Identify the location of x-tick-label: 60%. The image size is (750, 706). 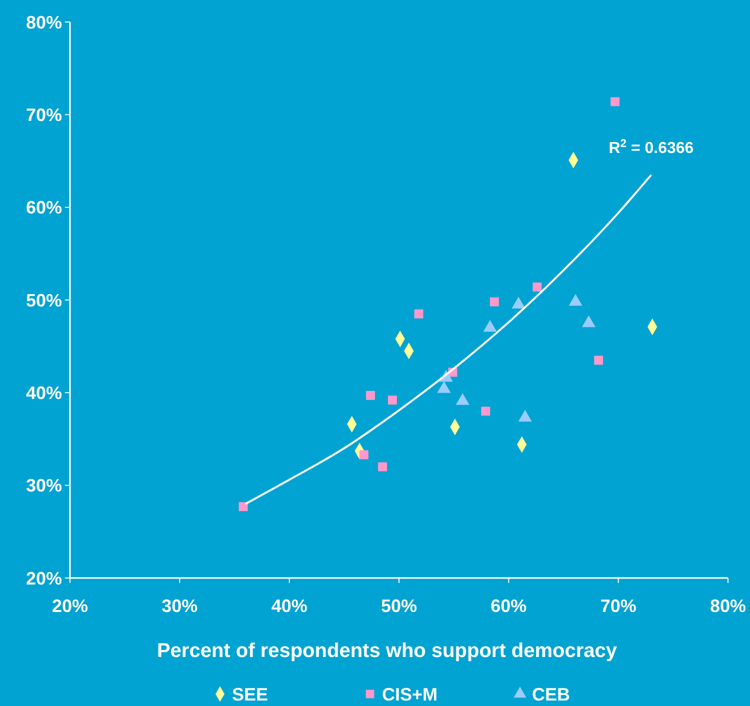
(508, 606).